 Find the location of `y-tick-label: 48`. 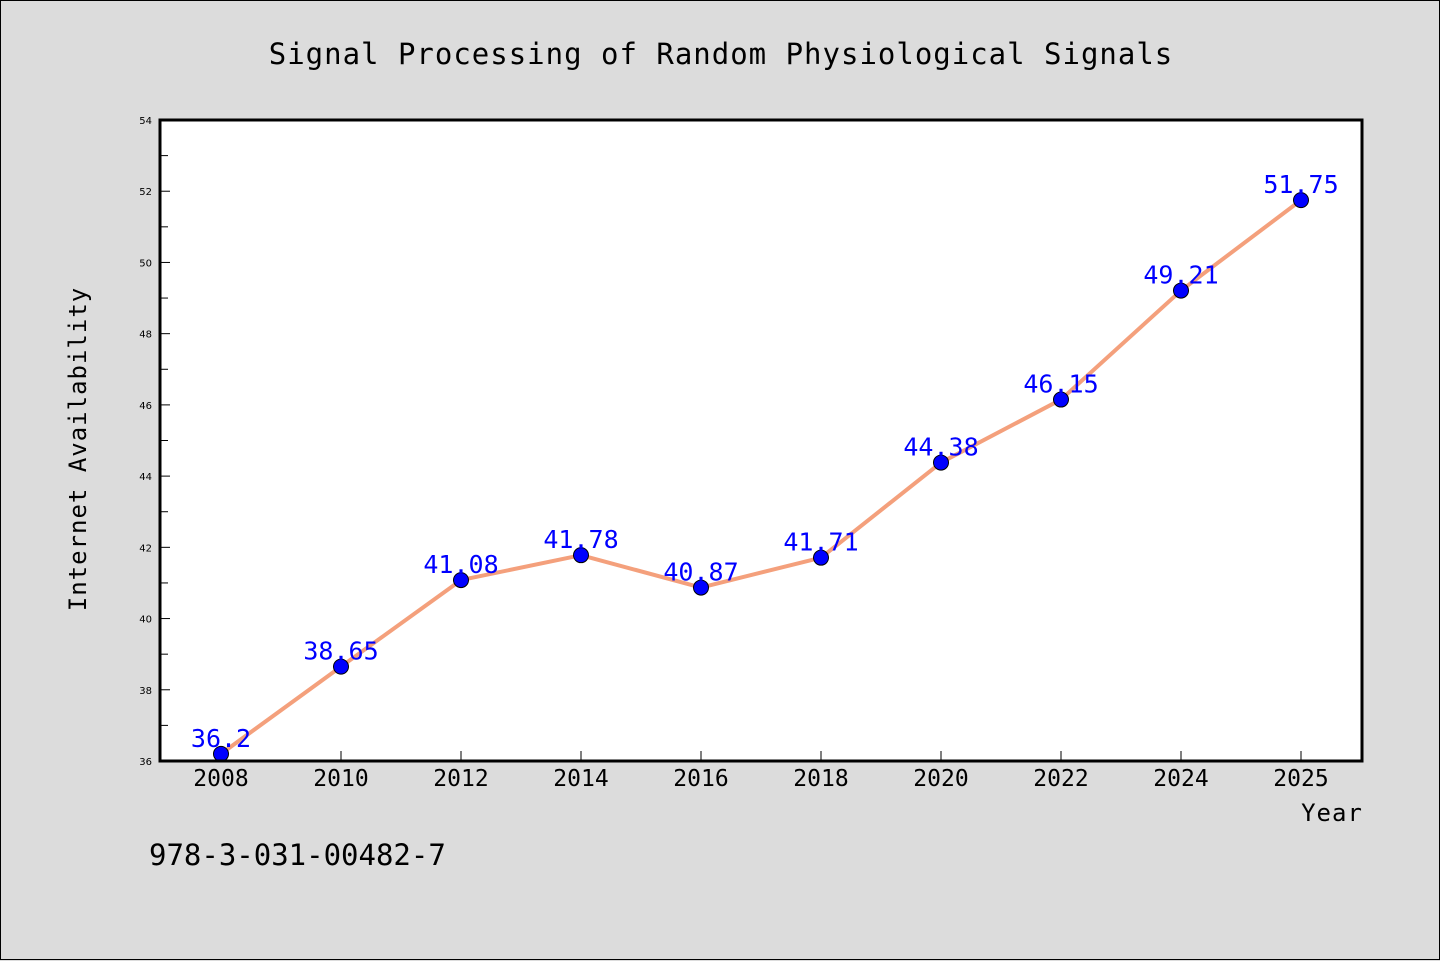

y-tick-label: 48 is located at coordinates (145, 335).